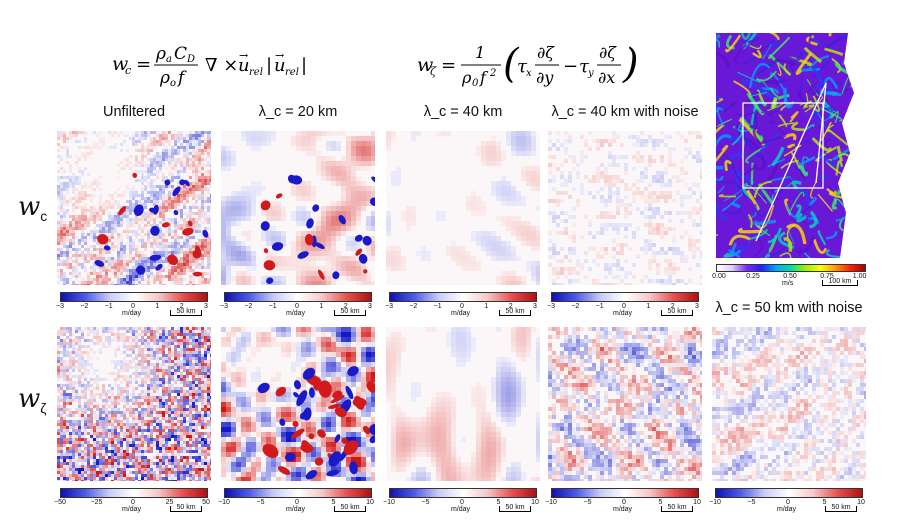 This screenshot has width=902, height=522. I want to click on svg-text: c, so click(128, 70).